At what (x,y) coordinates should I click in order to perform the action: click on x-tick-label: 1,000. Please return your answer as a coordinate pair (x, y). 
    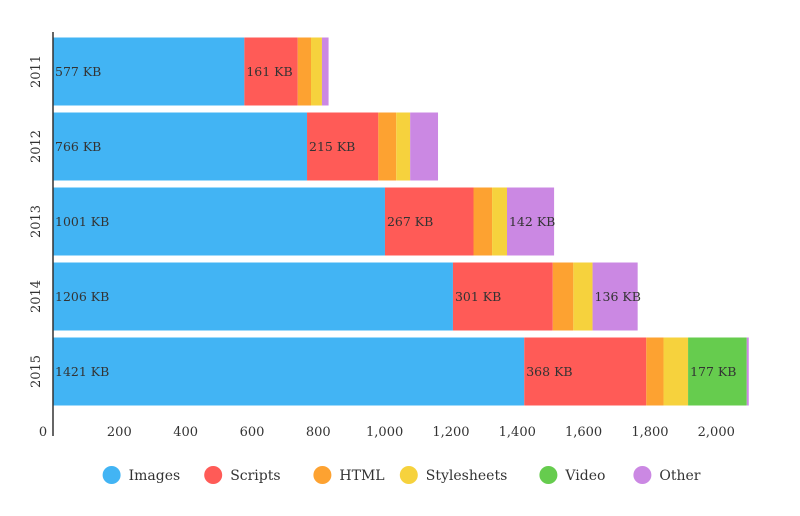
    Looking at the image, I should click on (384, 432).